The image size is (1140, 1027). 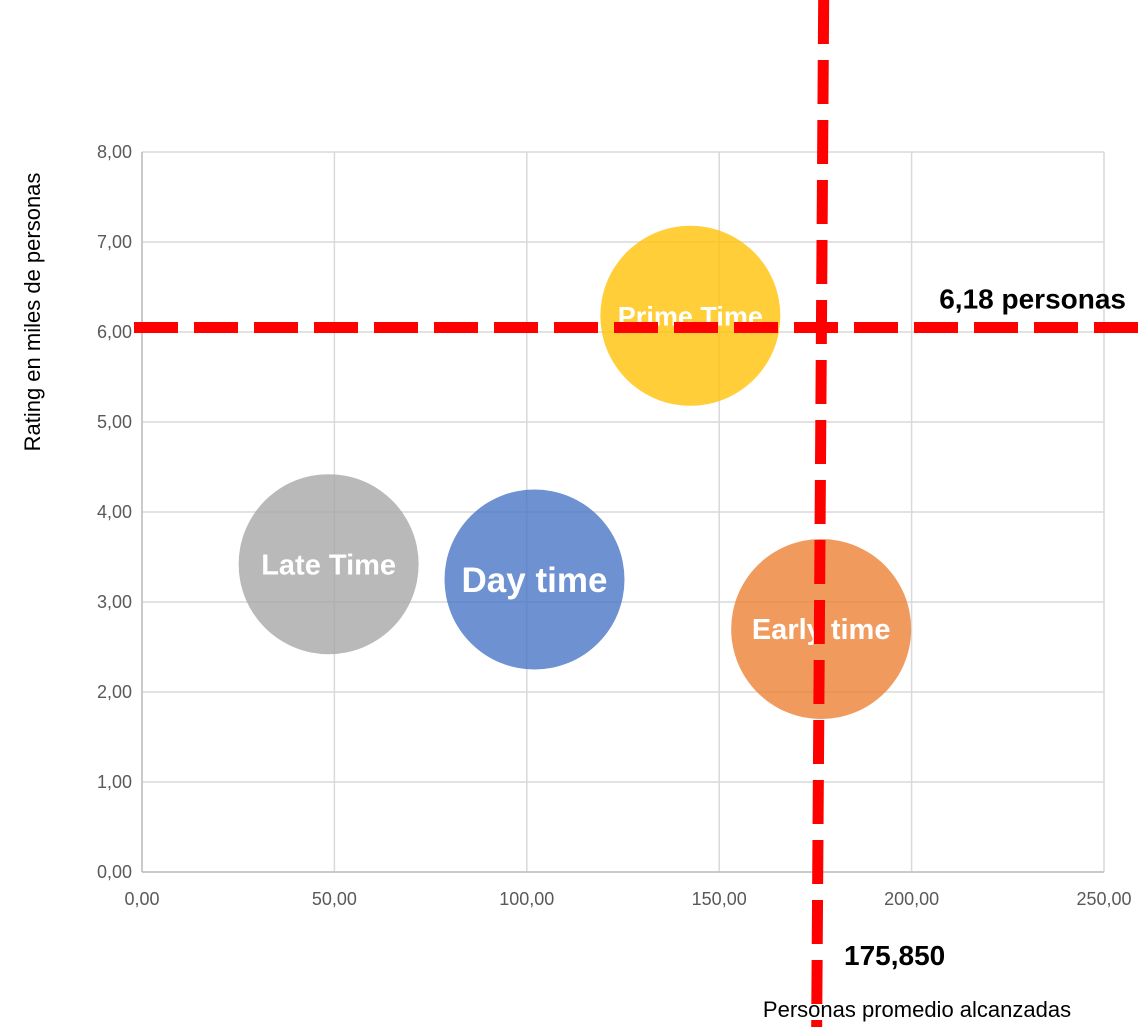 What do you see at coordinates (32, 312) in the screenshot?
I see `y-axis-title: Rating en miles de personas` at bounding box center [32, 312].